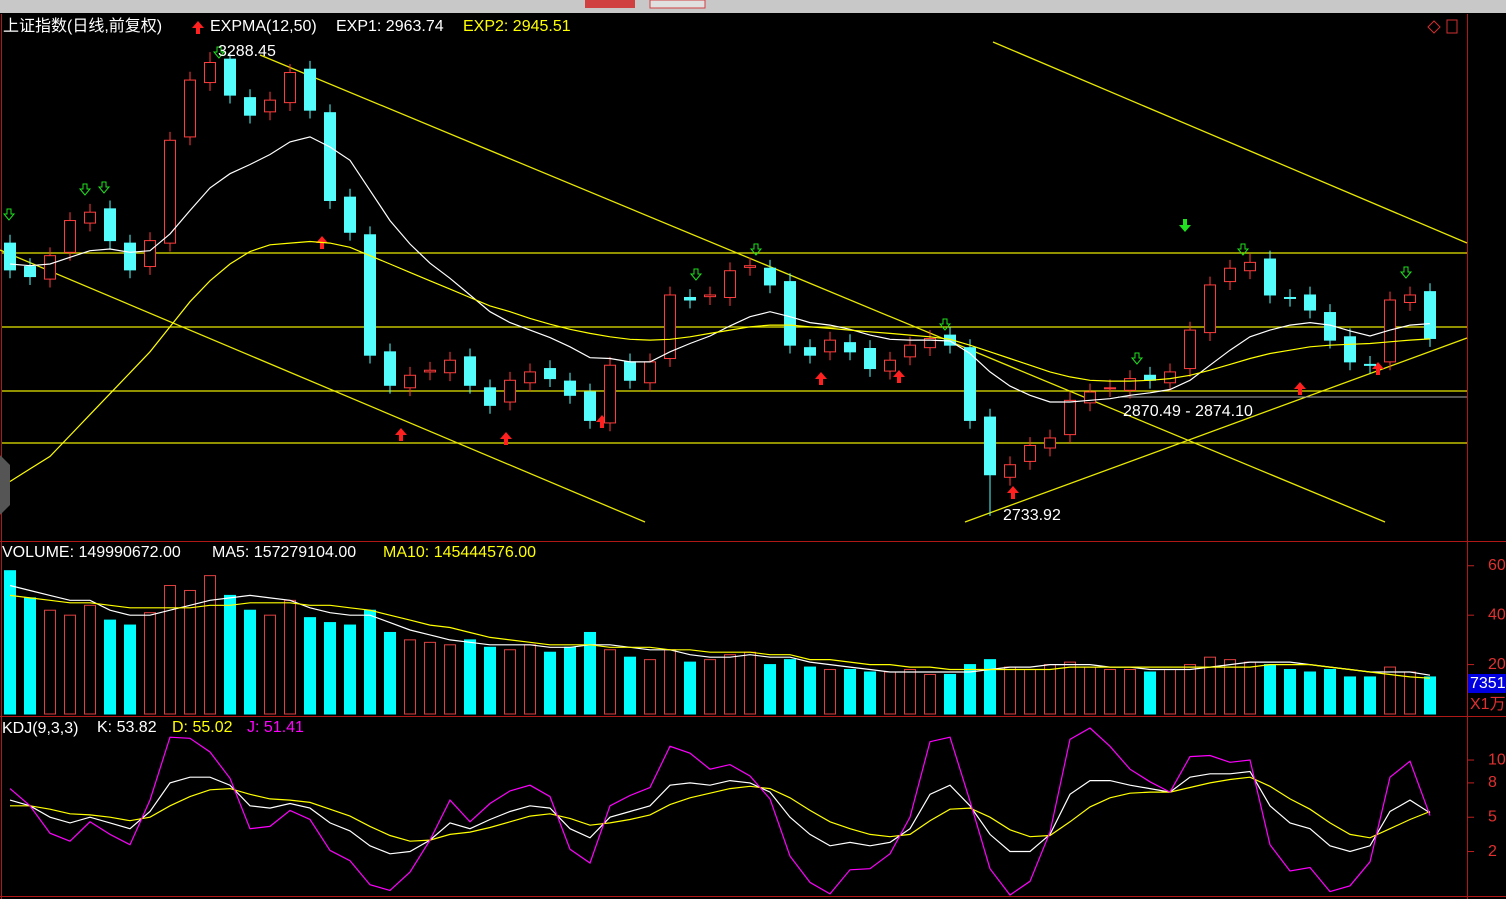 This screenshot has height=899, width=1506. I want to click on current-value-box, so click(1487, 683).